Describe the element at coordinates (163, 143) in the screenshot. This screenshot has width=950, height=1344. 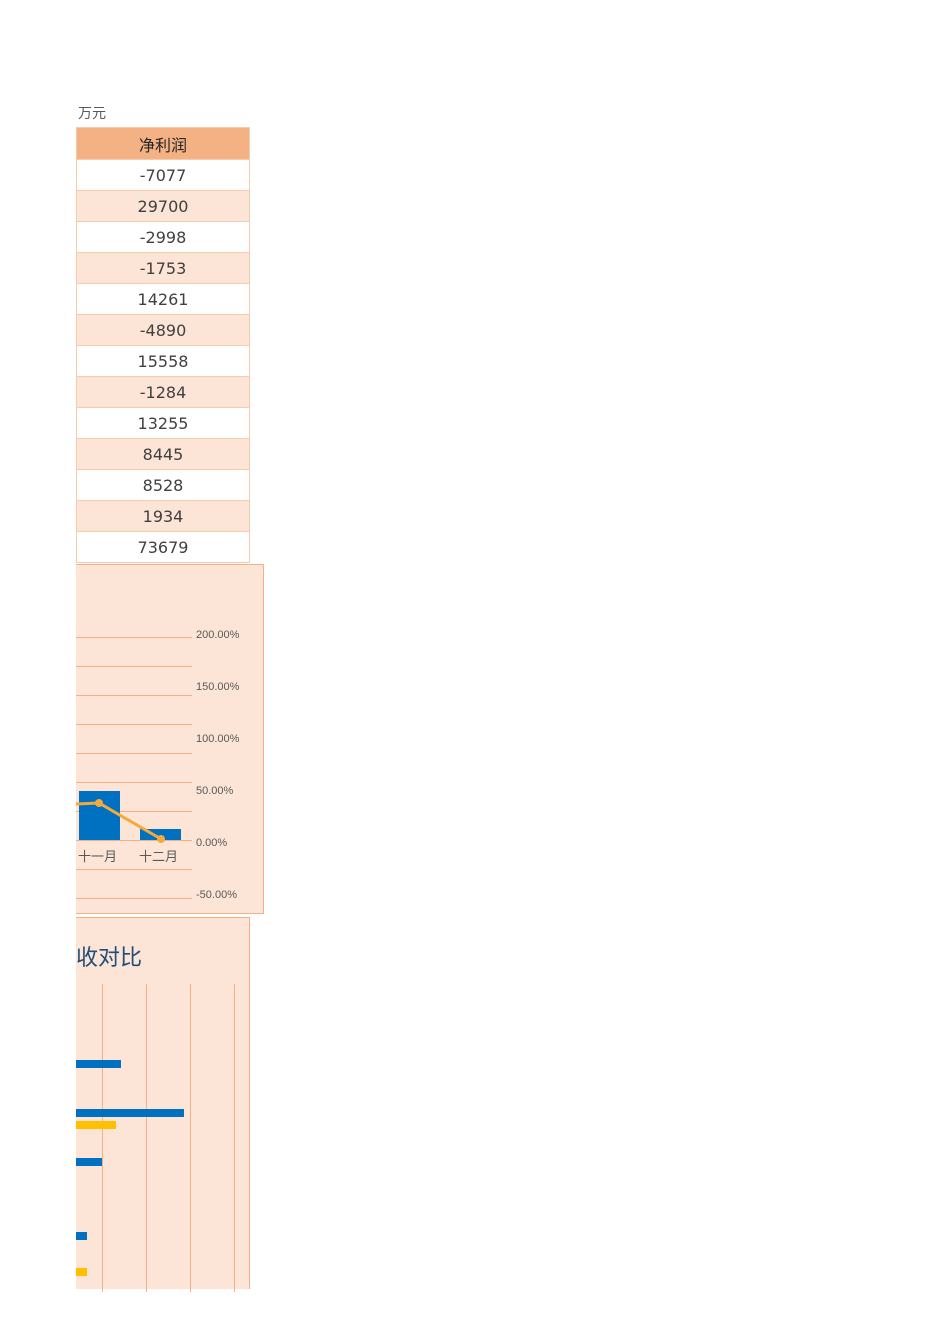
I see `column-header-net-profit: 净利润` at that location.